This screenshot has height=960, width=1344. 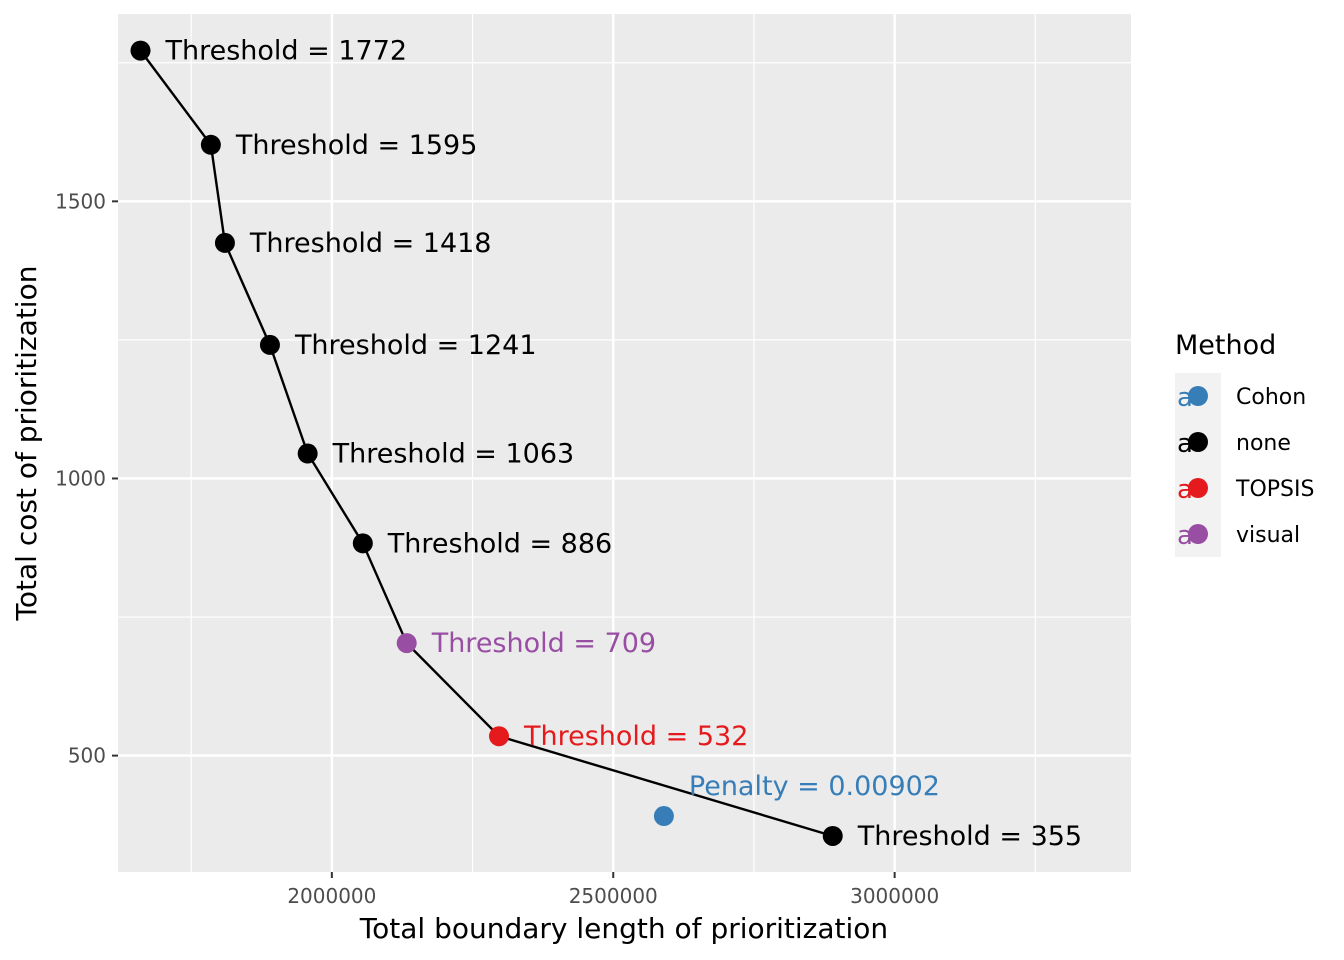 What do you see at coordinates (415, 345) in the screenshot?
I see `point-label: Threshold = 1241` at bounding box center [415, 345].